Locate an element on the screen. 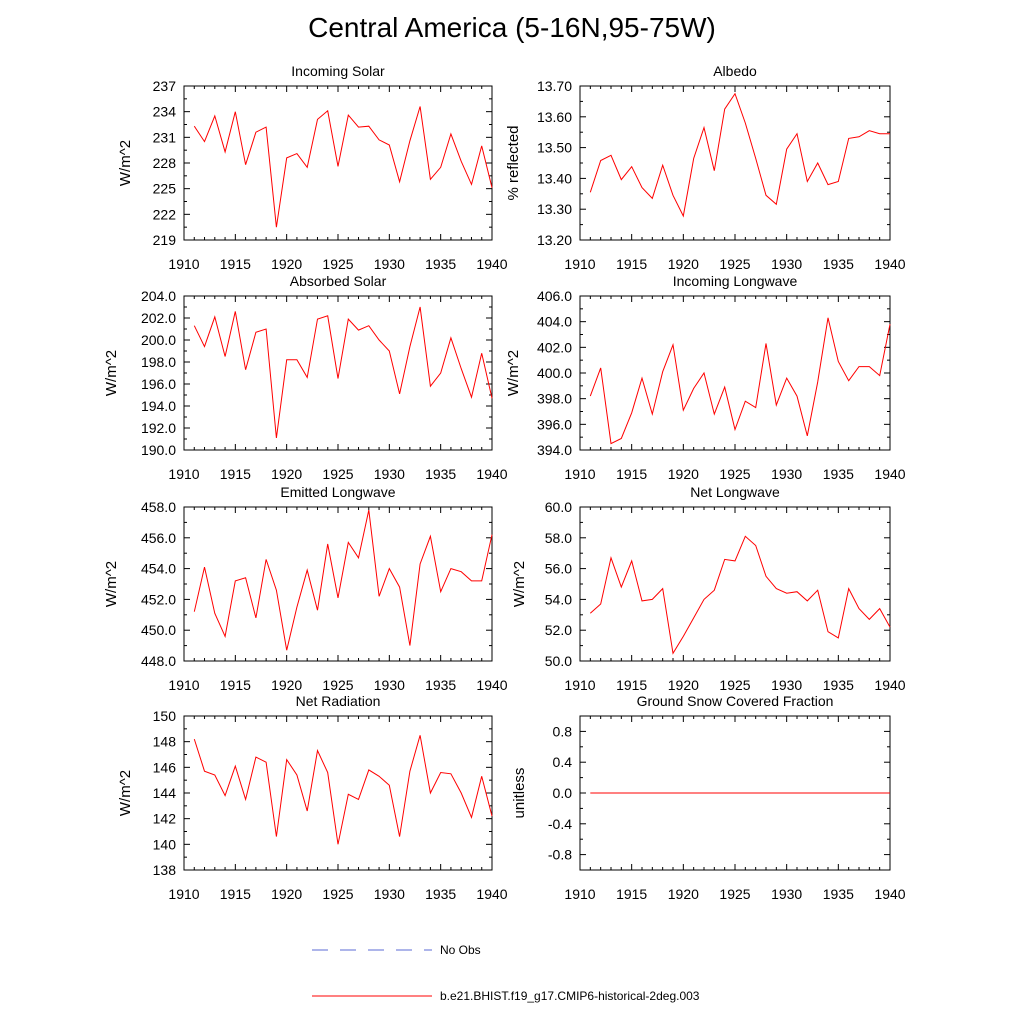  panel-title: Incoming Longwave is located at coordinates (735, 281).